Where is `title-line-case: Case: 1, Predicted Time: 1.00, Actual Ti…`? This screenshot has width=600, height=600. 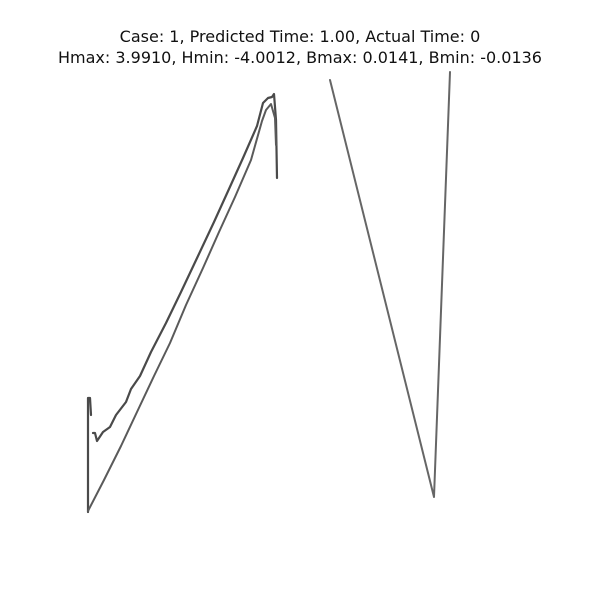
title-line-case: Case: 1, Predicted Time: 1.00, Actual Ti… is located at coordinates (300, 36).